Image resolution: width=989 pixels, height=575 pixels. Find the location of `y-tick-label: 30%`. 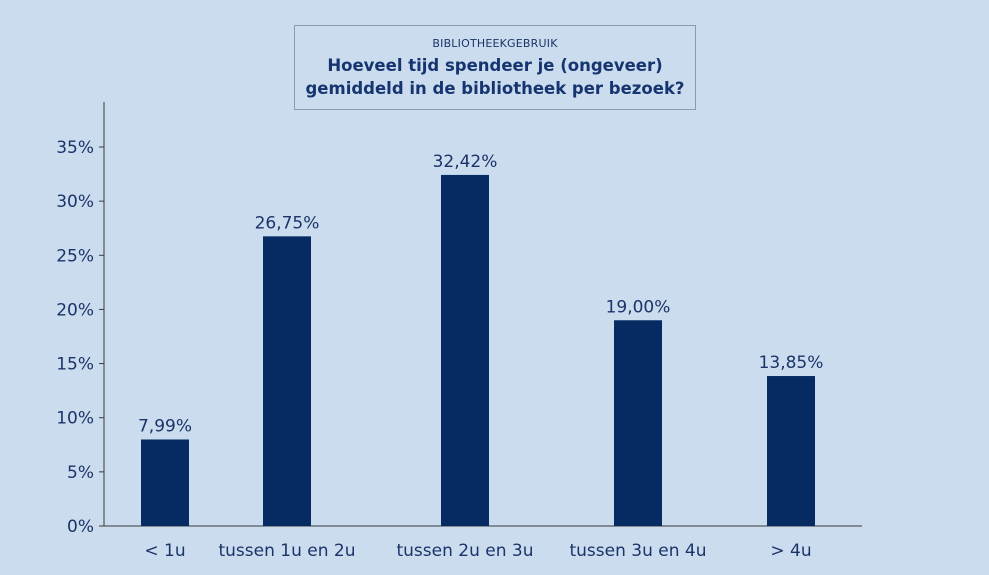

y-tick-label: 30% is located at coordinates (75, 202).